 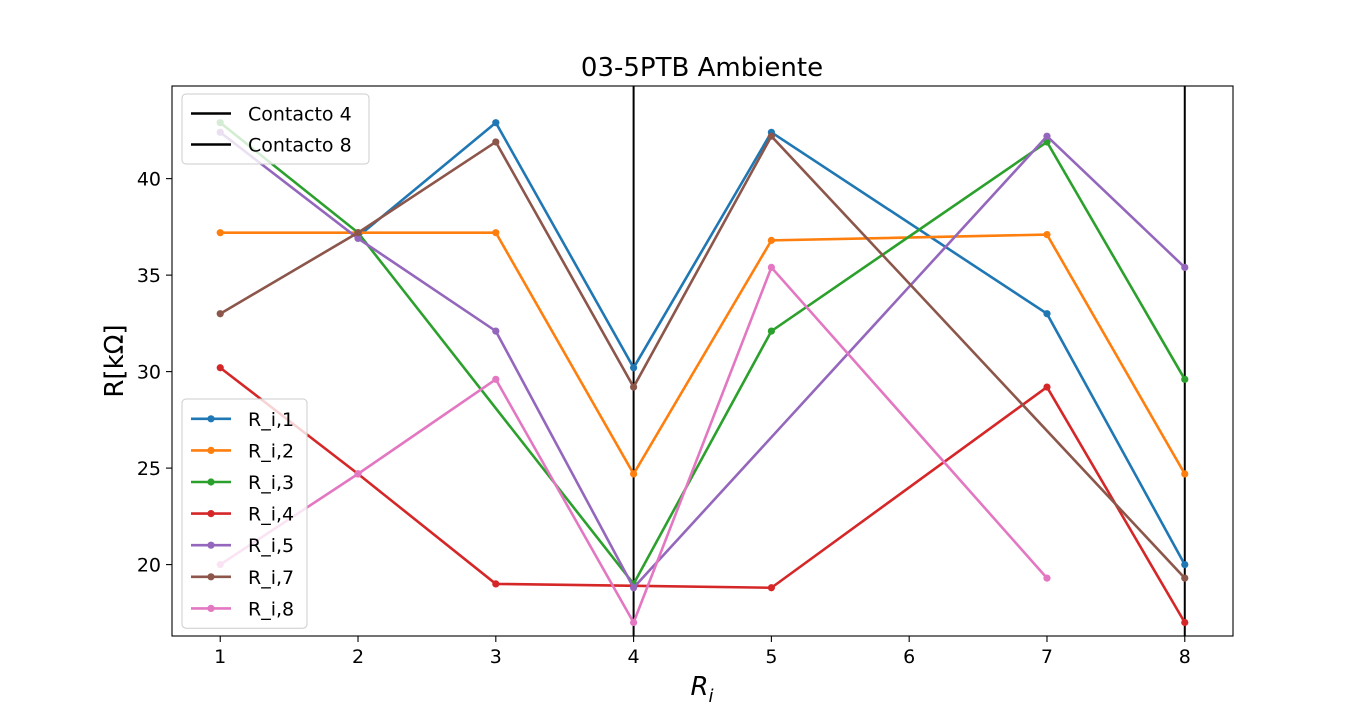 I want to click on x-axis-label-main: R, so click(x=699, y=687).